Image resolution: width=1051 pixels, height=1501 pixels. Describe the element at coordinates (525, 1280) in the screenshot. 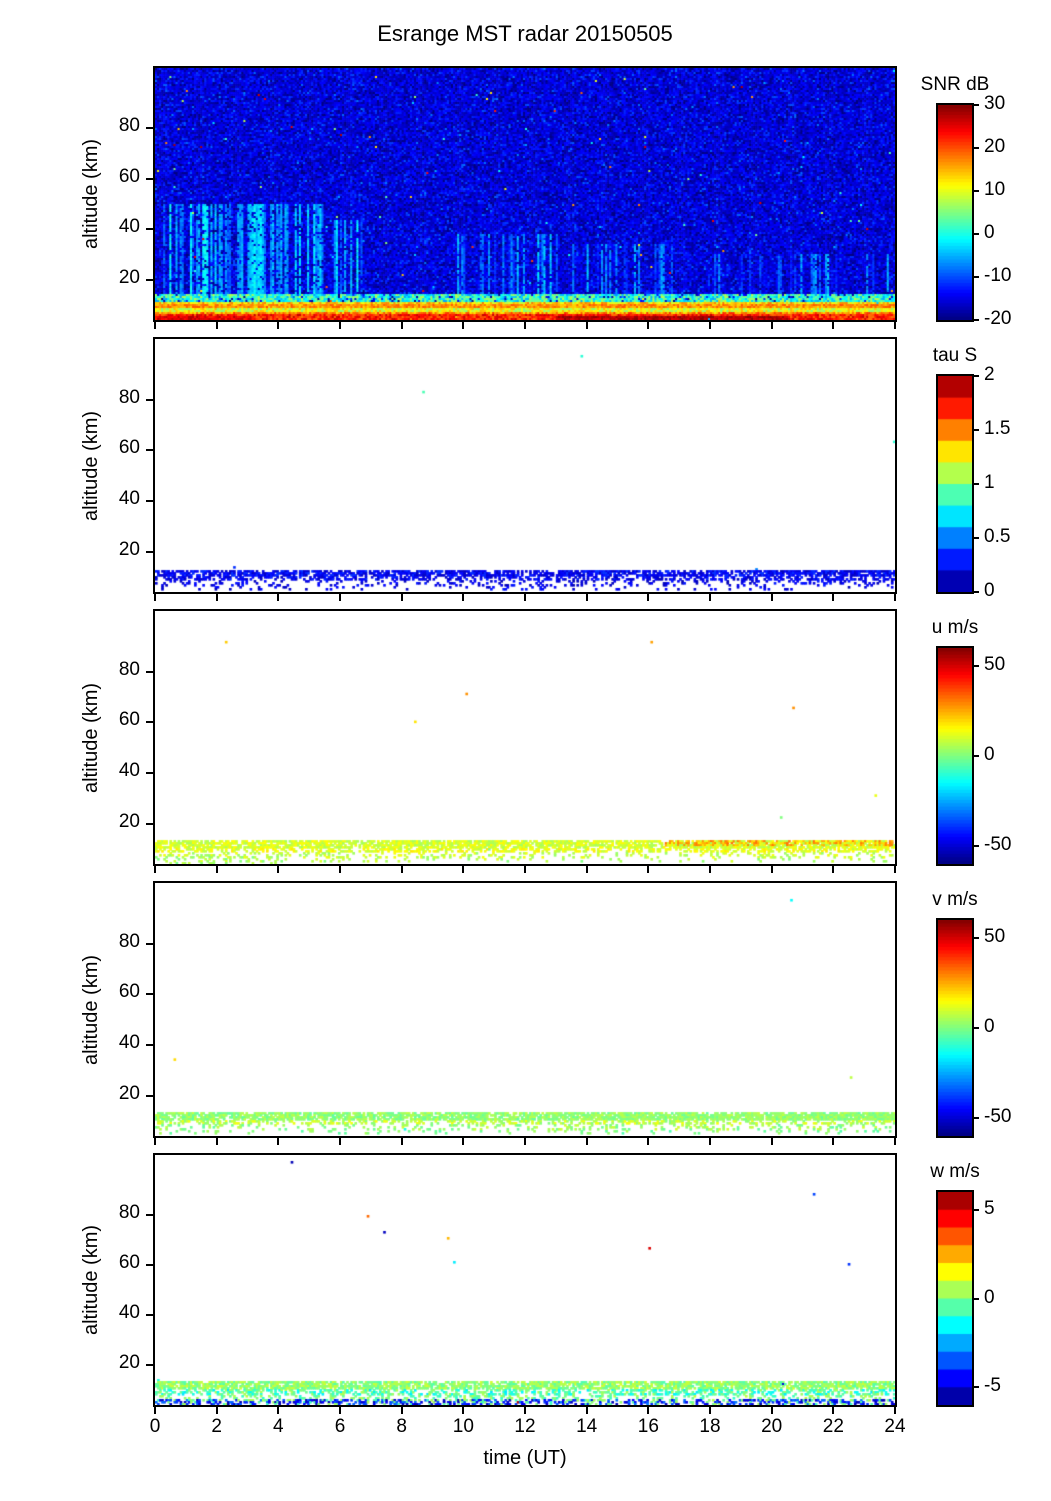

I see `panel-w-frame` at that location.